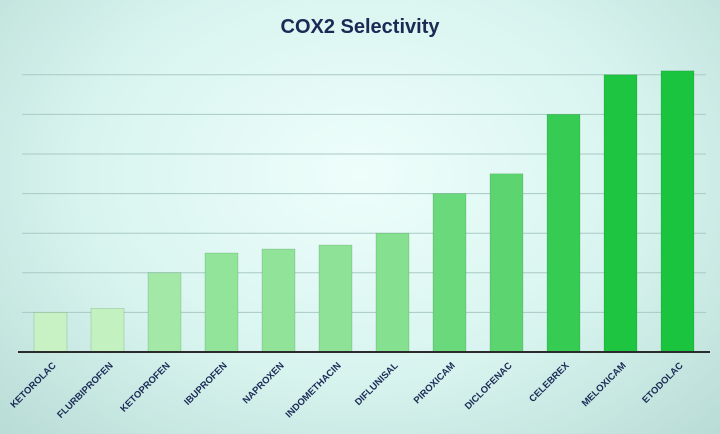 The image size is (720, 434). What do you see at coordinates (221, 302) in the screenshot?
I see `bar-ibuprofen` at bounding box center [221, 302].